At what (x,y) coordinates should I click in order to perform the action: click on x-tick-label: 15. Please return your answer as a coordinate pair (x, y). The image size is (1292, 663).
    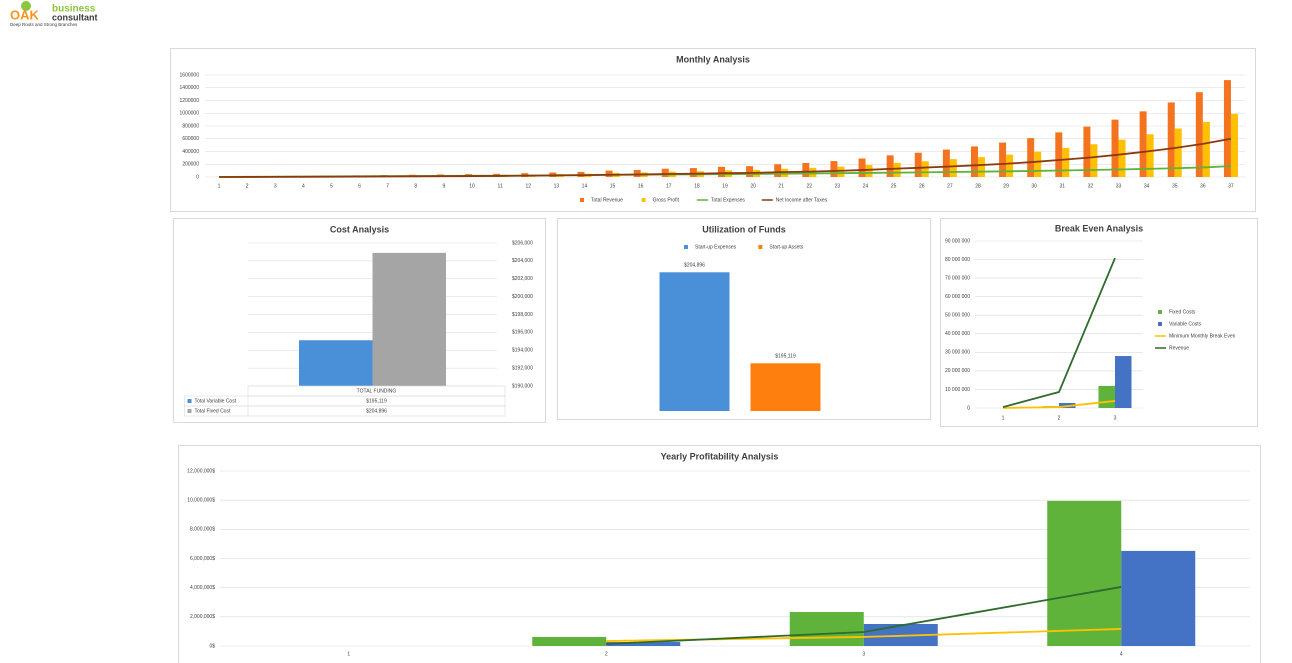
    Looking at the image, I should click on (613, 186).